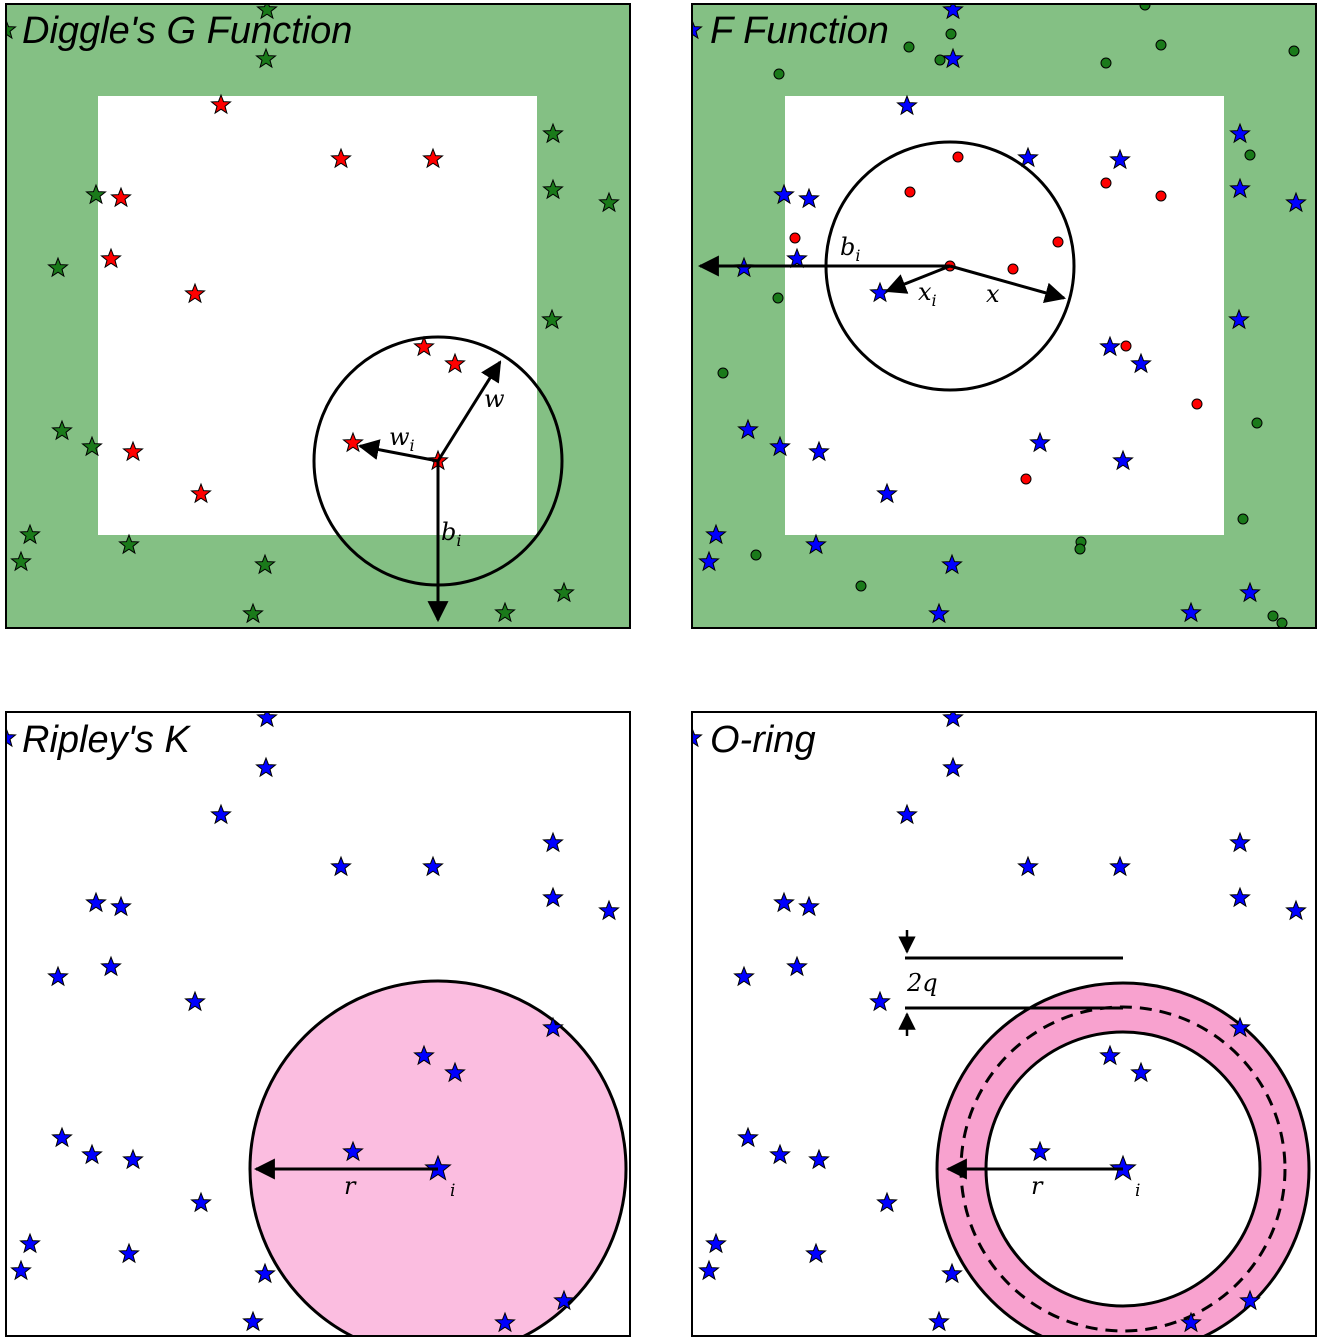  I want to click on arrow-w, so click(469, 411).